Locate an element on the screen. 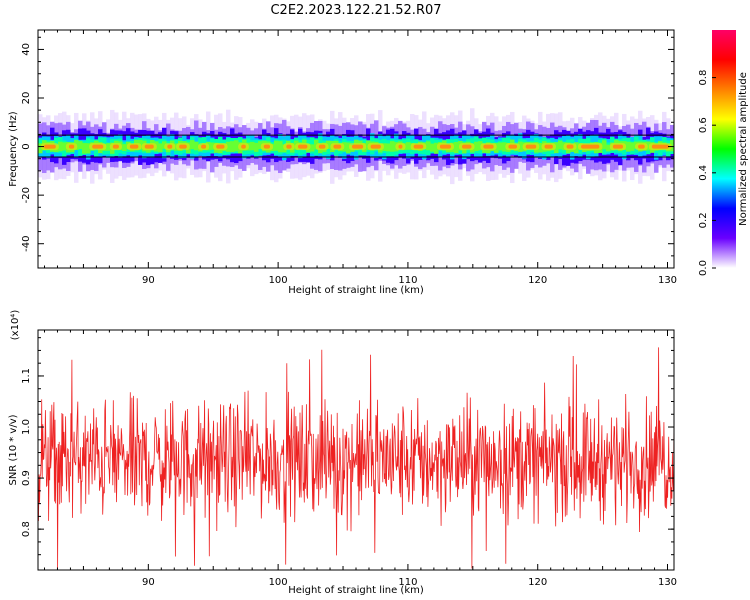  snr-y-multiplier: (x10⁴) is located at coordinates (15, 325).